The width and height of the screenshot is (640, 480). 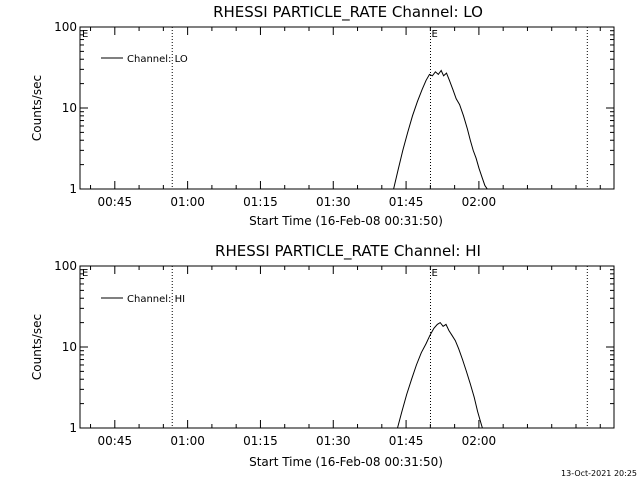 What do you see at coordinates (73, 189) in the screenshot?
I see `y-tick-label-lo: 1` at bounding box center [73, 189].